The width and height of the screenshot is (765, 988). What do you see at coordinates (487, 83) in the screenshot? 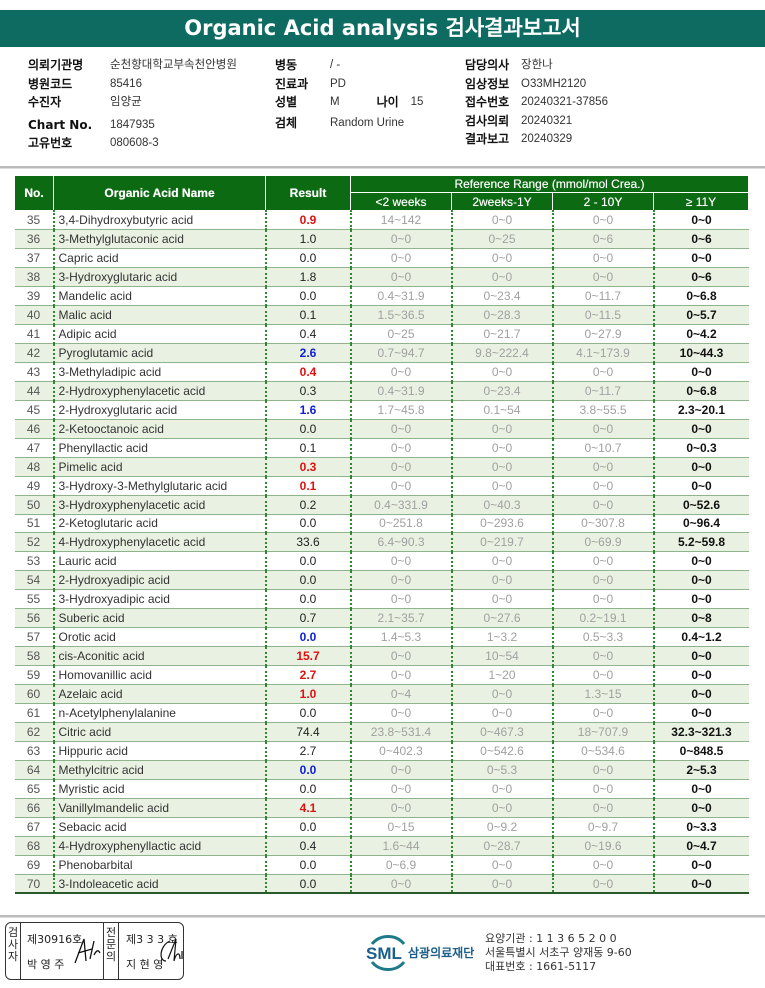
I see `info-label: 임상정보` at bounding box center [487, 83].